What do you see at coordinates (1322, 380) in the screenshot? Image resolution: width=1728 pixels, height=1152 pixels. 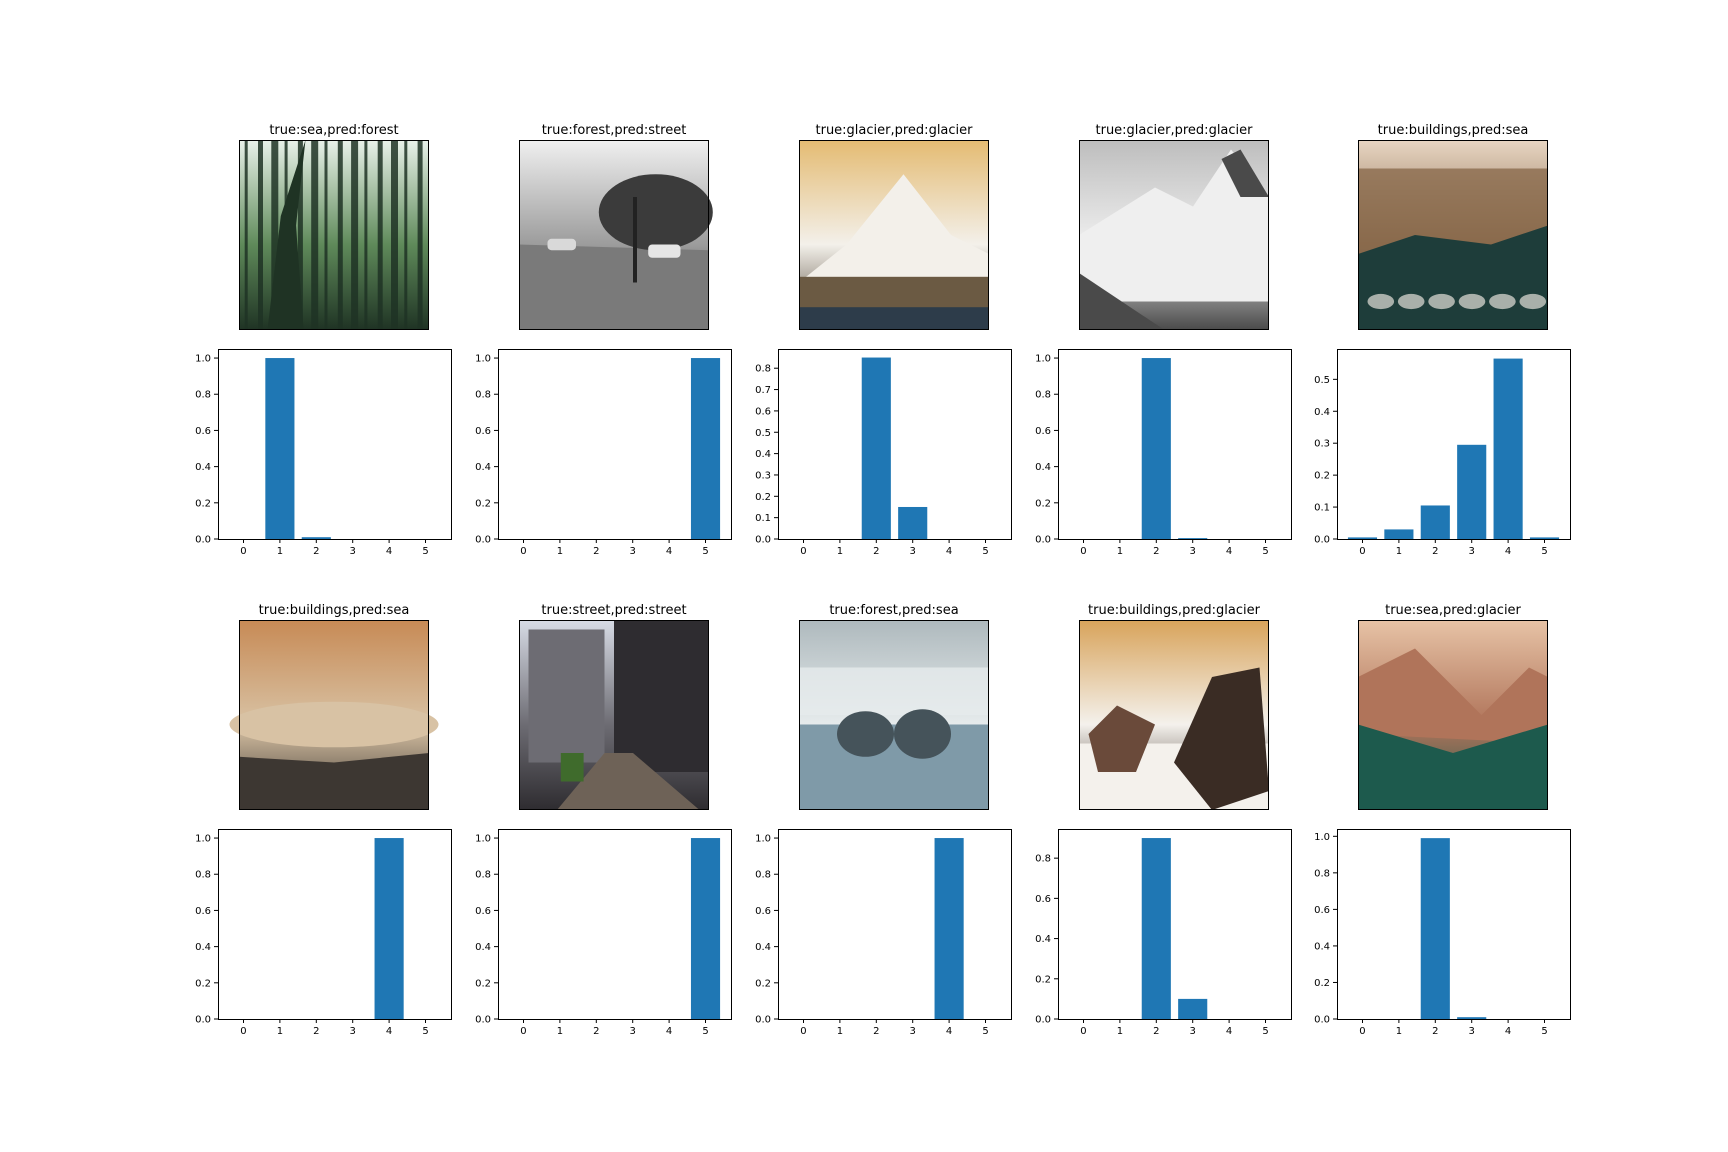 I see `y-tick-label: 0.5` at bounding box center [1322, 380].